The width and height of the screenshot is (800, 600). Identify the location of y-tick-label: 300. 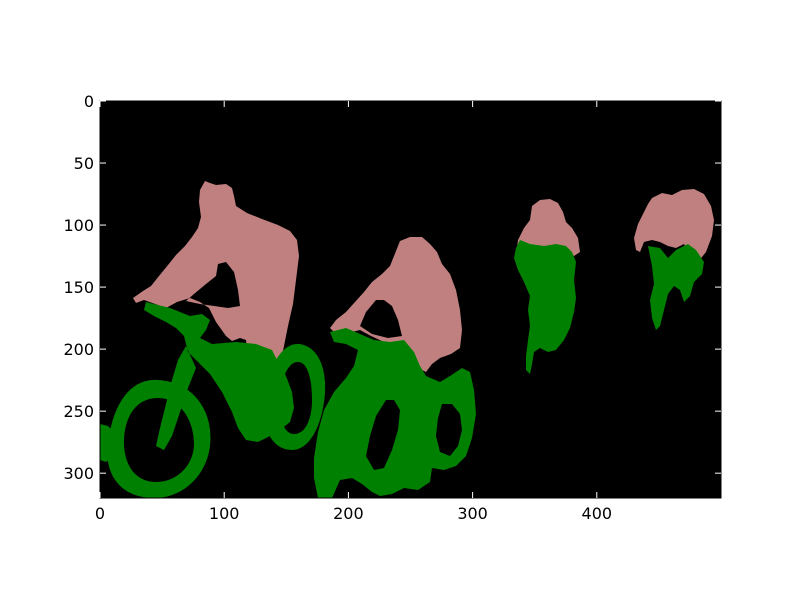
(78, 473).